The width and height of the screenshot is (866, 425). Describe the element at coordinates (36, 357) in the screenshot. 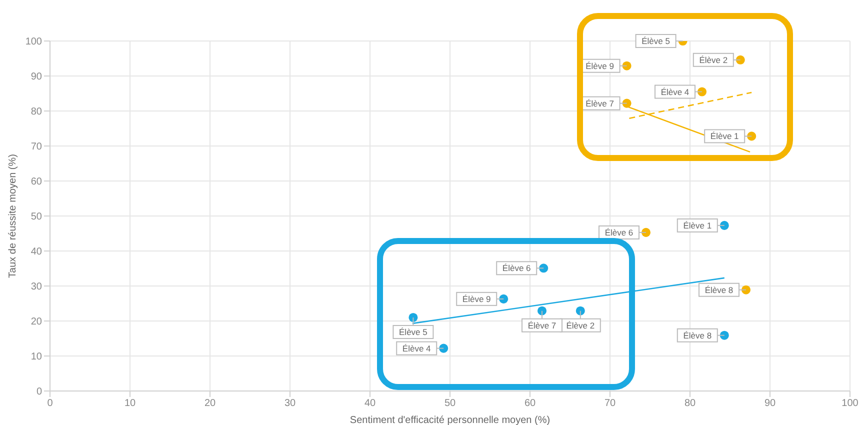

I see `y-tick-label: 10` at that location.